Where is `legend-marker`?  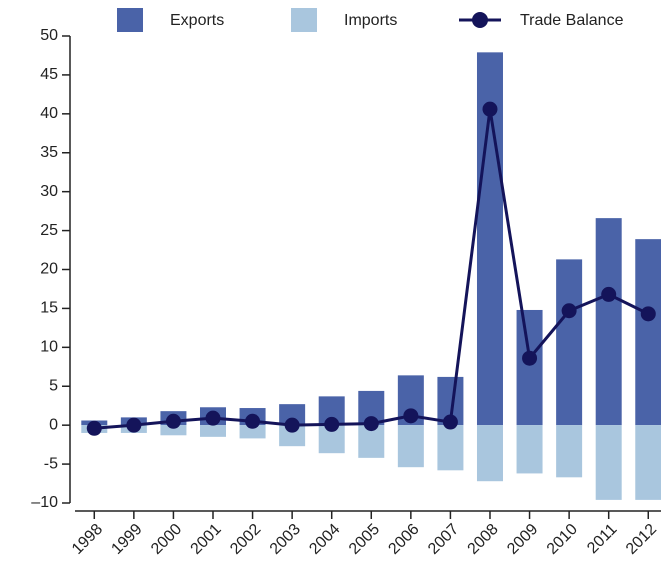 legend-marker is located at coordinates (480, 20).